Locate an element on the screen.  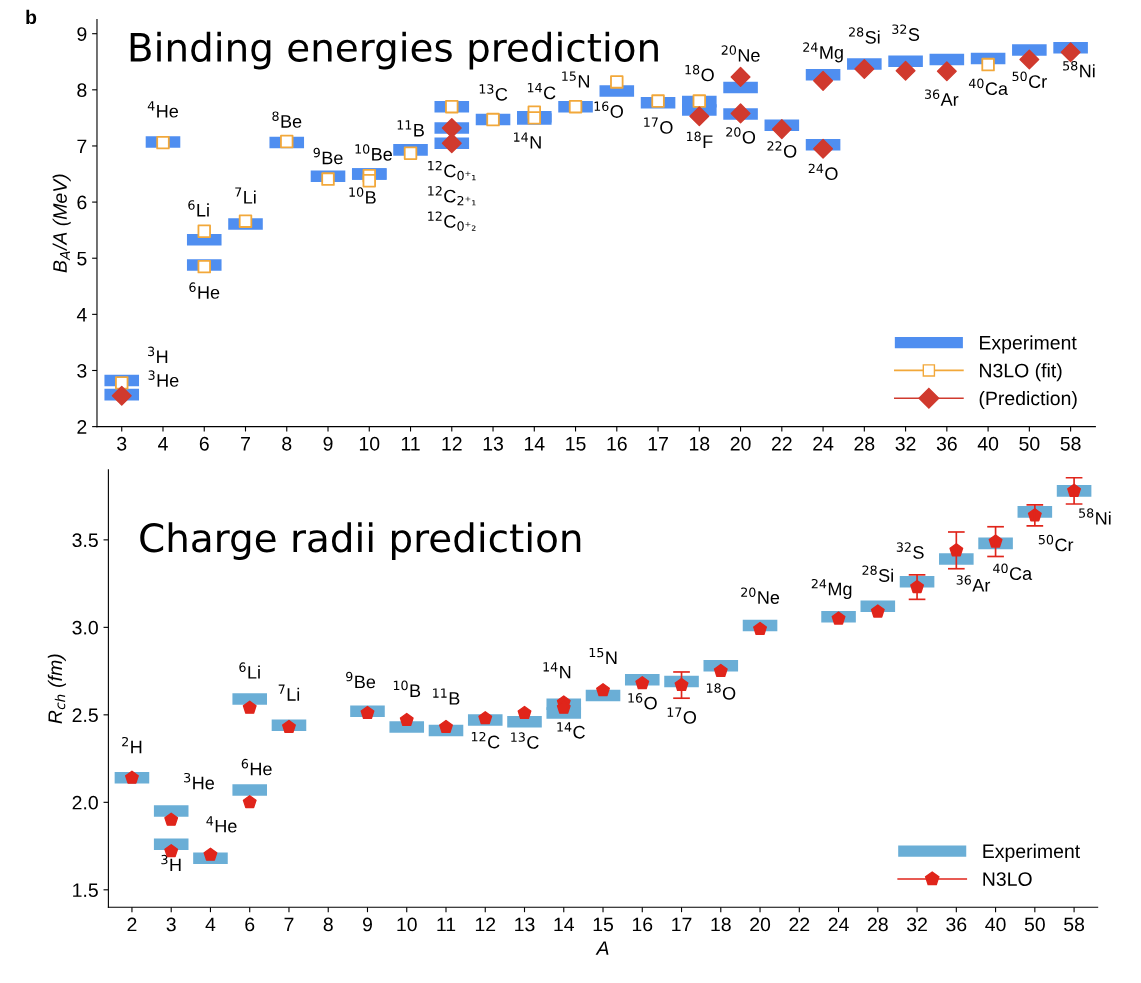
x-tick-label: 28 is located at coordinates (877, 924).